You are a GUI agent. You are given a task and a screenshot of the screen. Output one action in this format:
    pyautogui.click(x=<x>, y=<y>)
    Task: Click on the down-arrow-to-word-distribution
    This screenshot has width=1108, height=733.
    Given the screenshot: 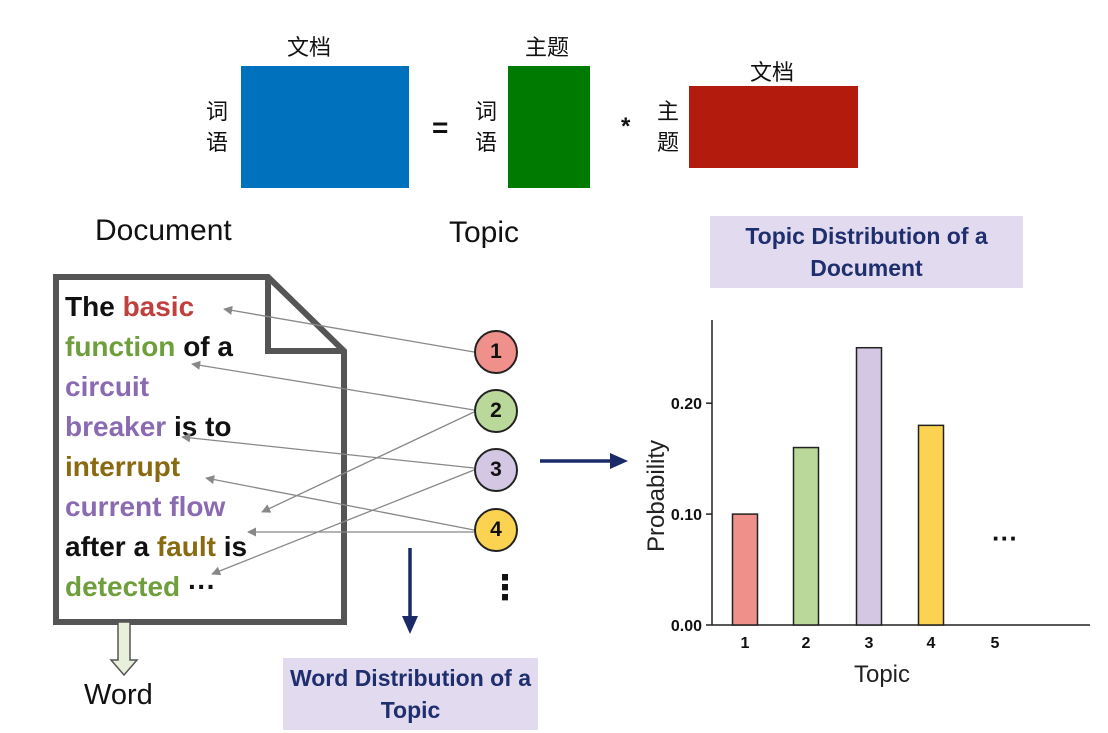 What is the action you would take?
    pyautogui.click(x=410, y=591)
    